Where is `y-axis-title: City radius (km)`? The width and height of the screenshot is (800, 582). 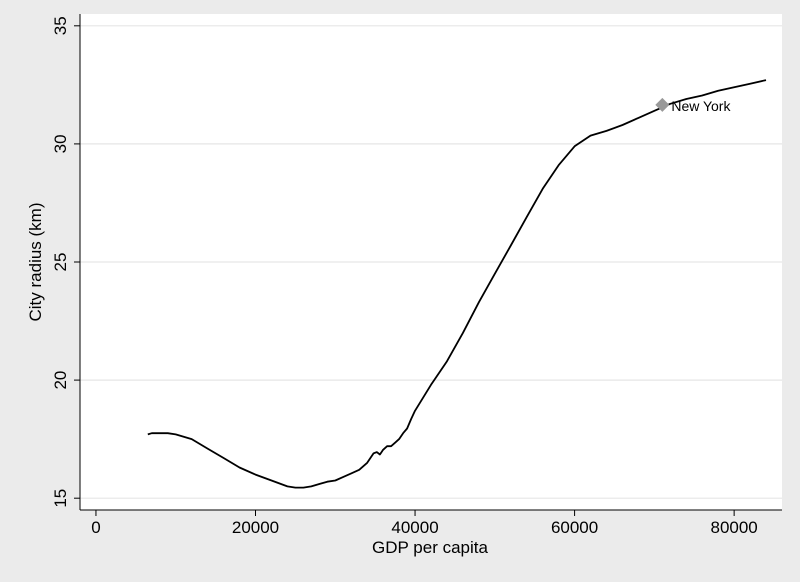 y-axis-title: City radius (km) is located at coordinates (35, 261).